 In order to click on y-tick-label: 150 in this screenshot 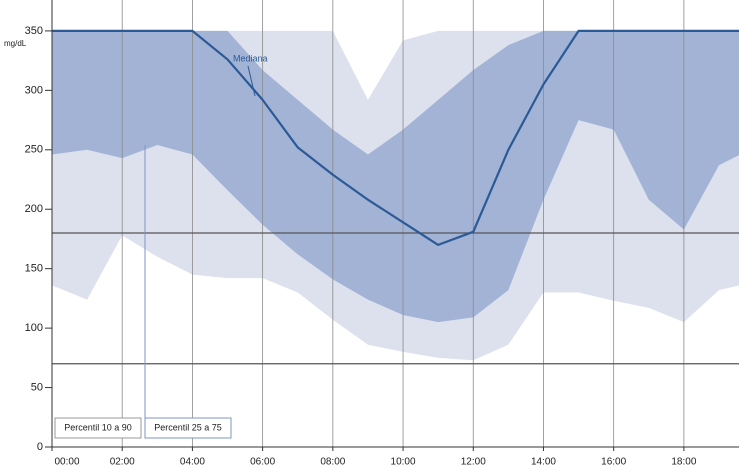, I will do `click(34, 269)`.